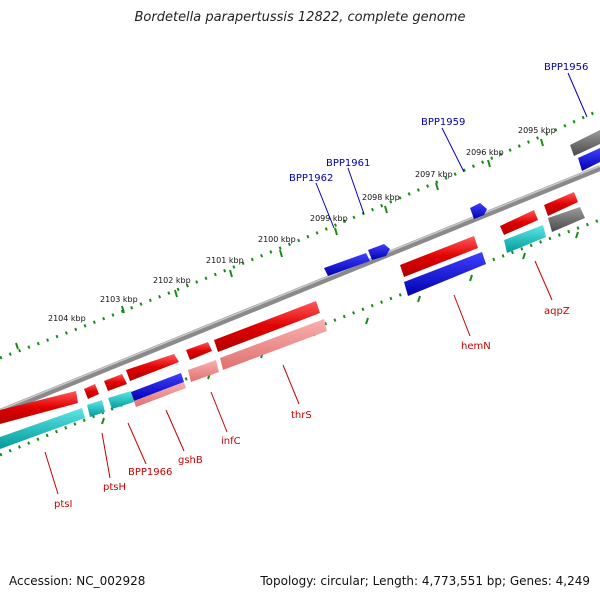 Image resolution: width=600 pixels, height=600 pixels. What do you see at coordinates (190, 460) in the screenshot?
I see `gene-label: gshB` at bounding box center [190, 460].